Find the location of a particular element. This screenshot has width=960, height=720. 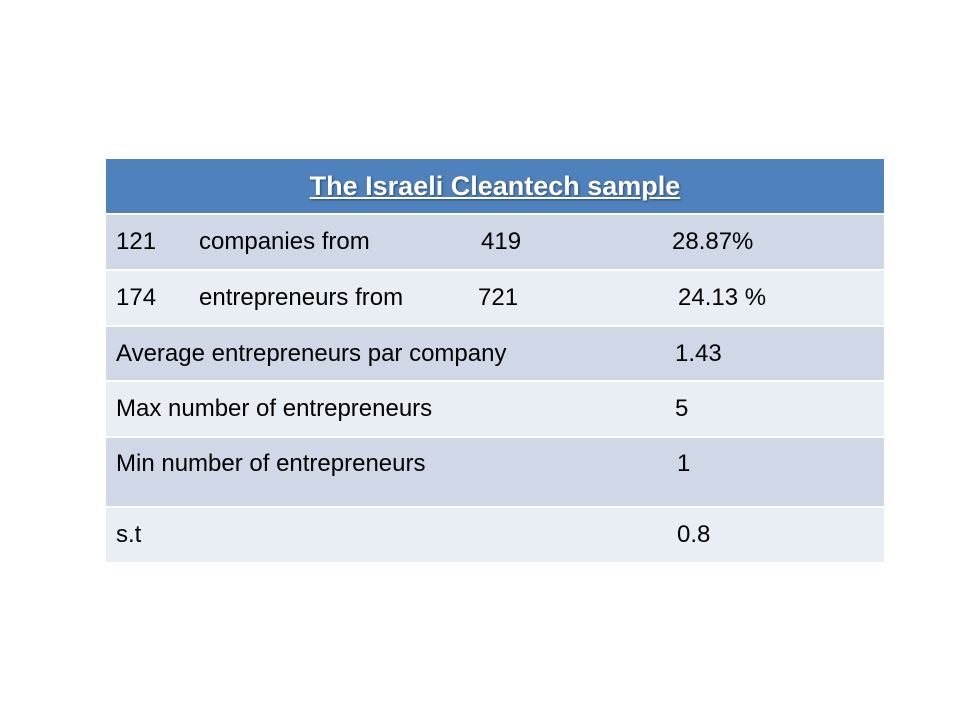

entrepreneurs-total: 721 is located at coordinates (498, 297).